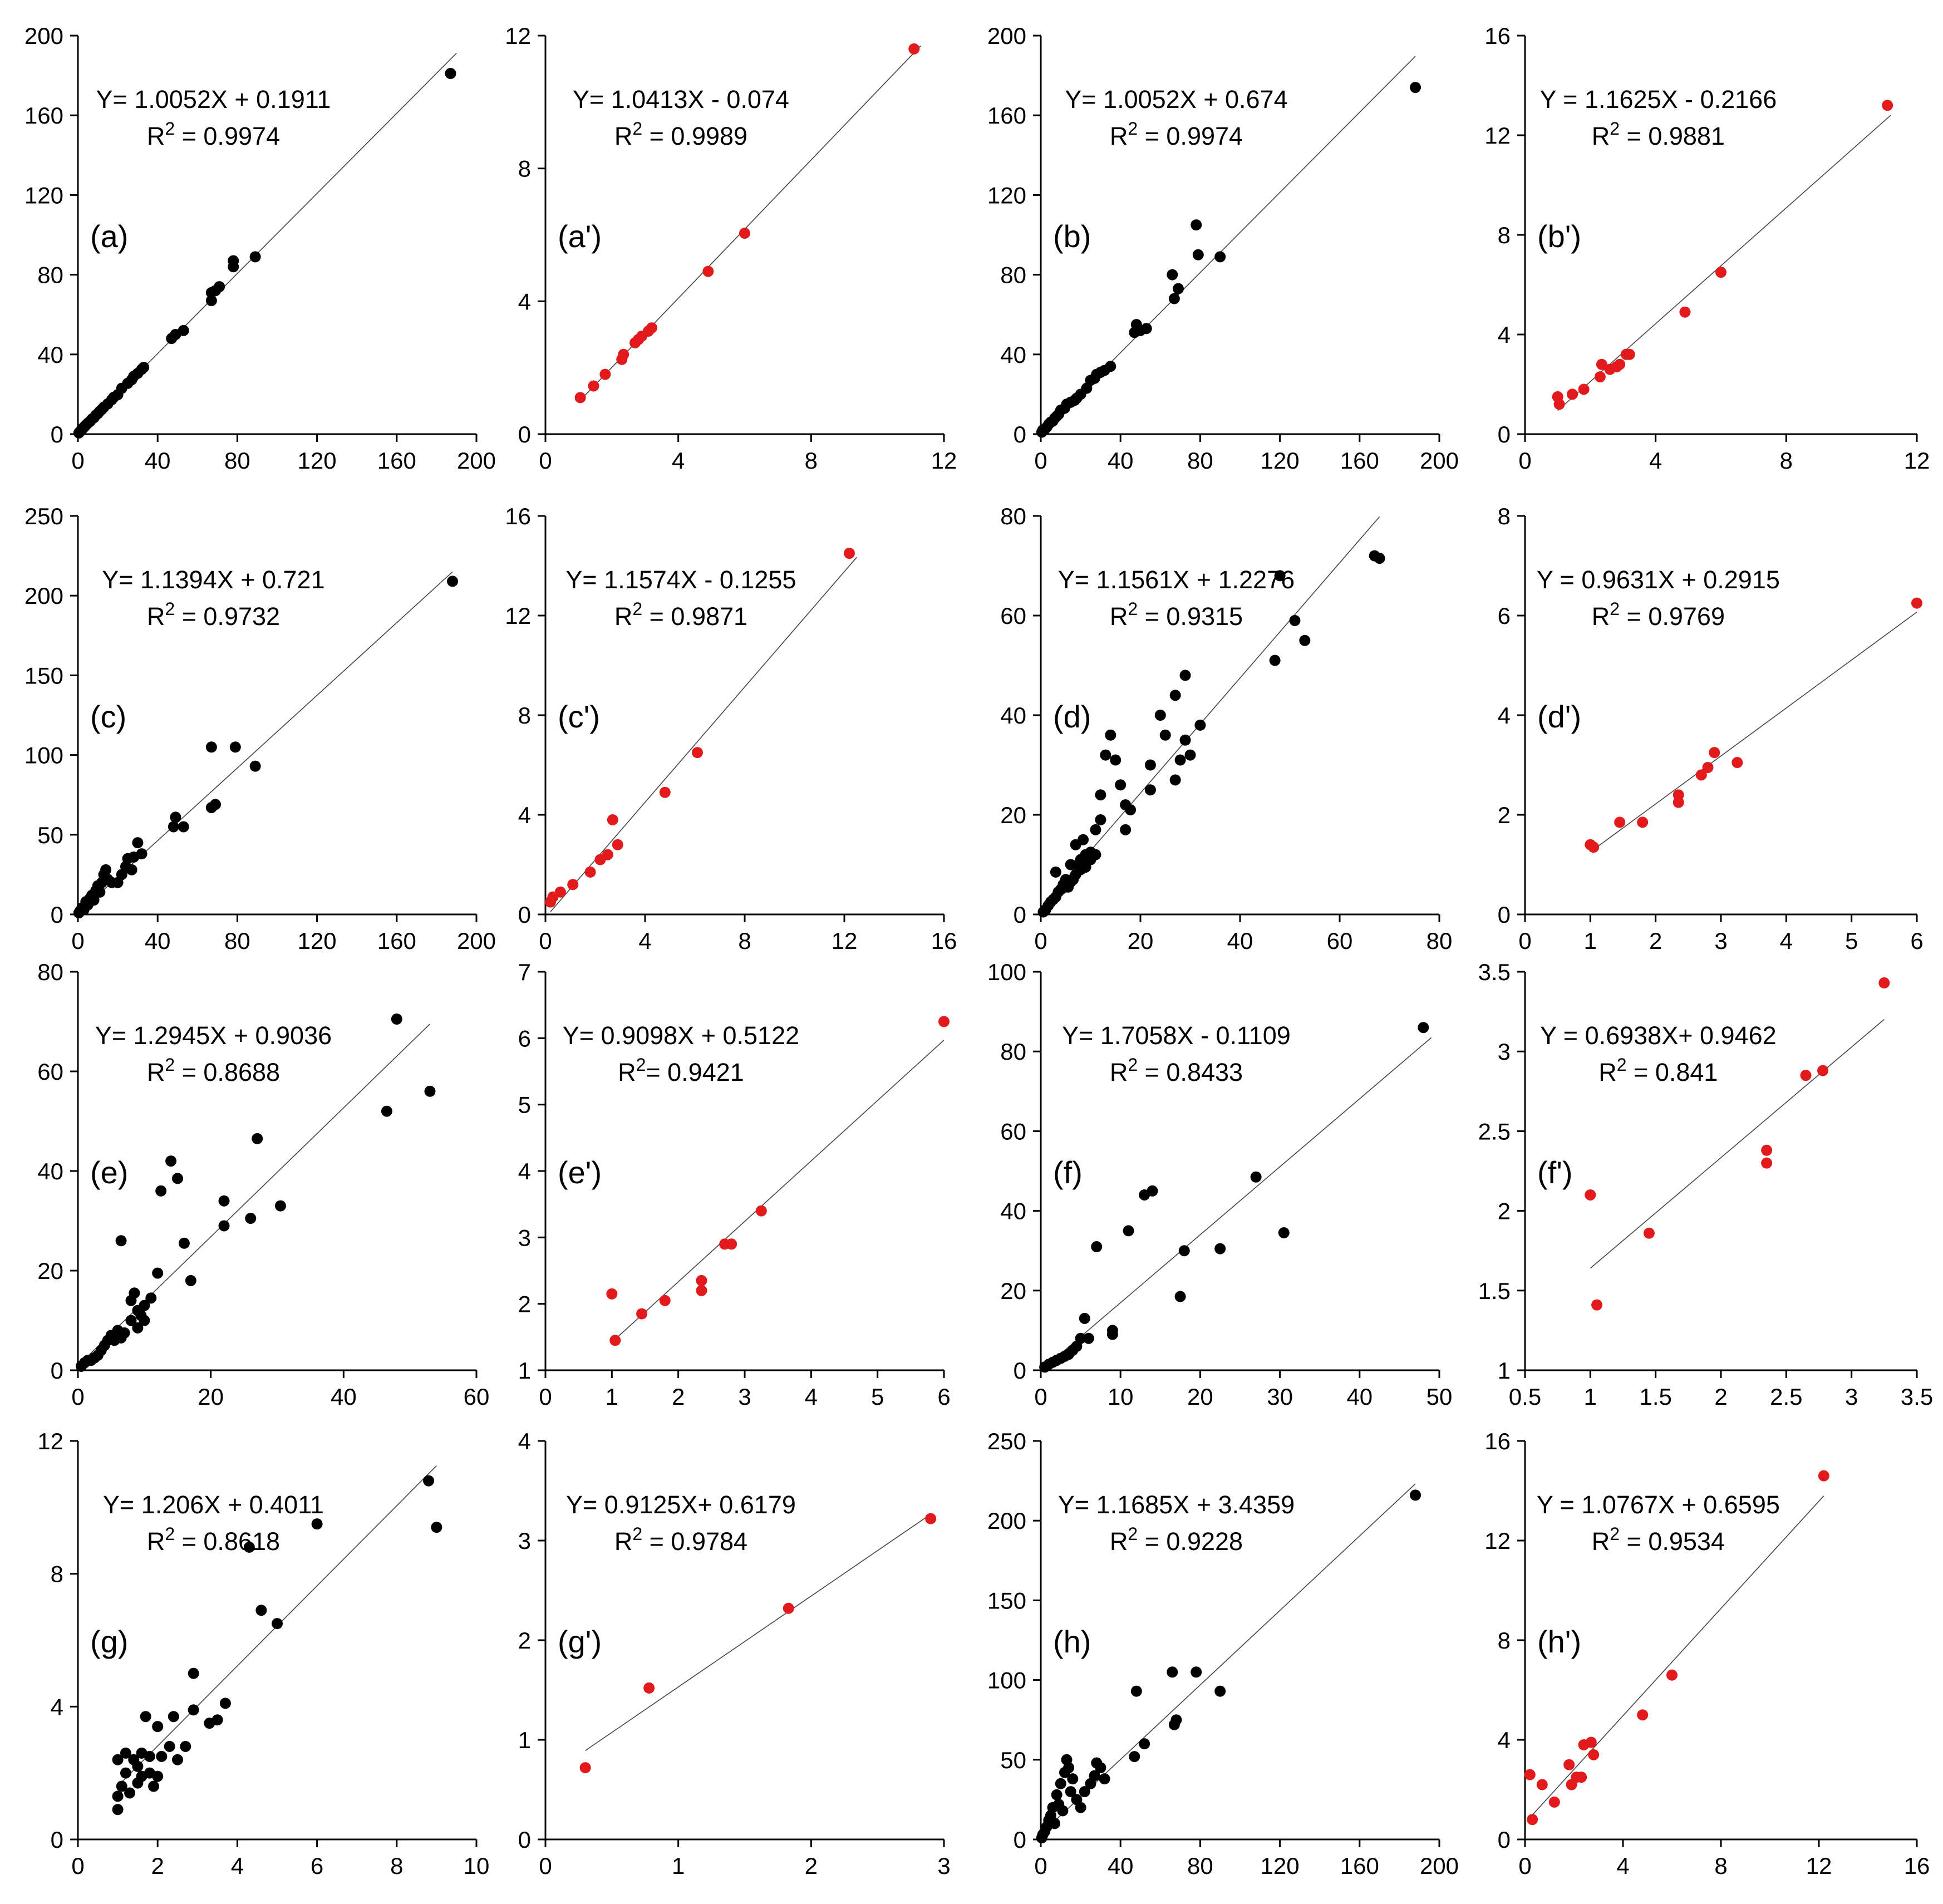 The height and width of the screenshot is (1904, 1943). I want to click on r-squared-label: R2 = 0.9769, so click(1658, 615).